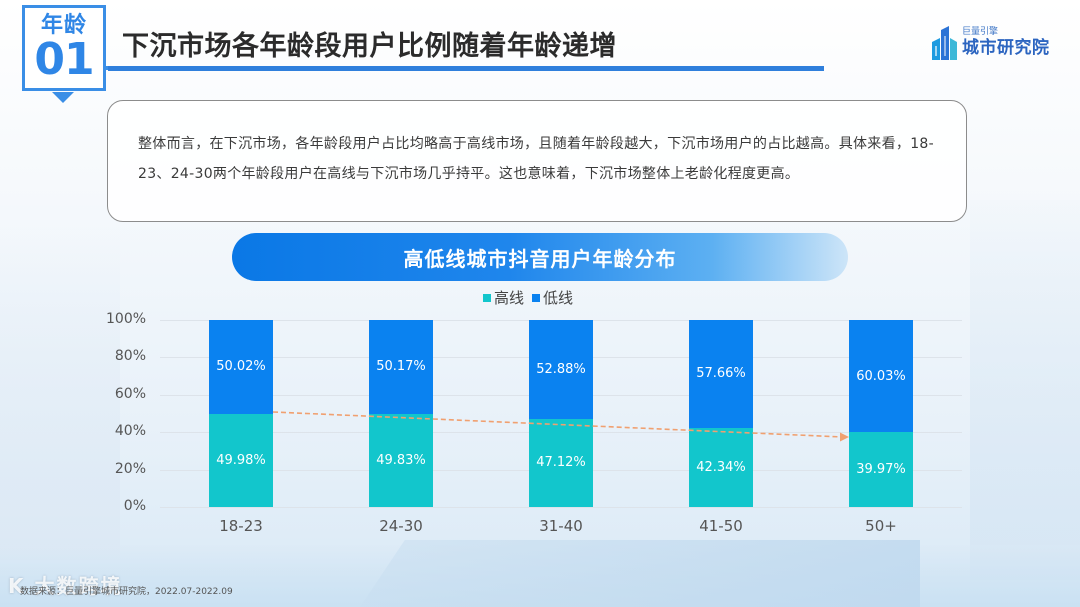 This screenshot has height=607, width=1080. Describe the element at coordinates (63, 97) in the screenshot. I see `badge-pointer-icon` at that location.